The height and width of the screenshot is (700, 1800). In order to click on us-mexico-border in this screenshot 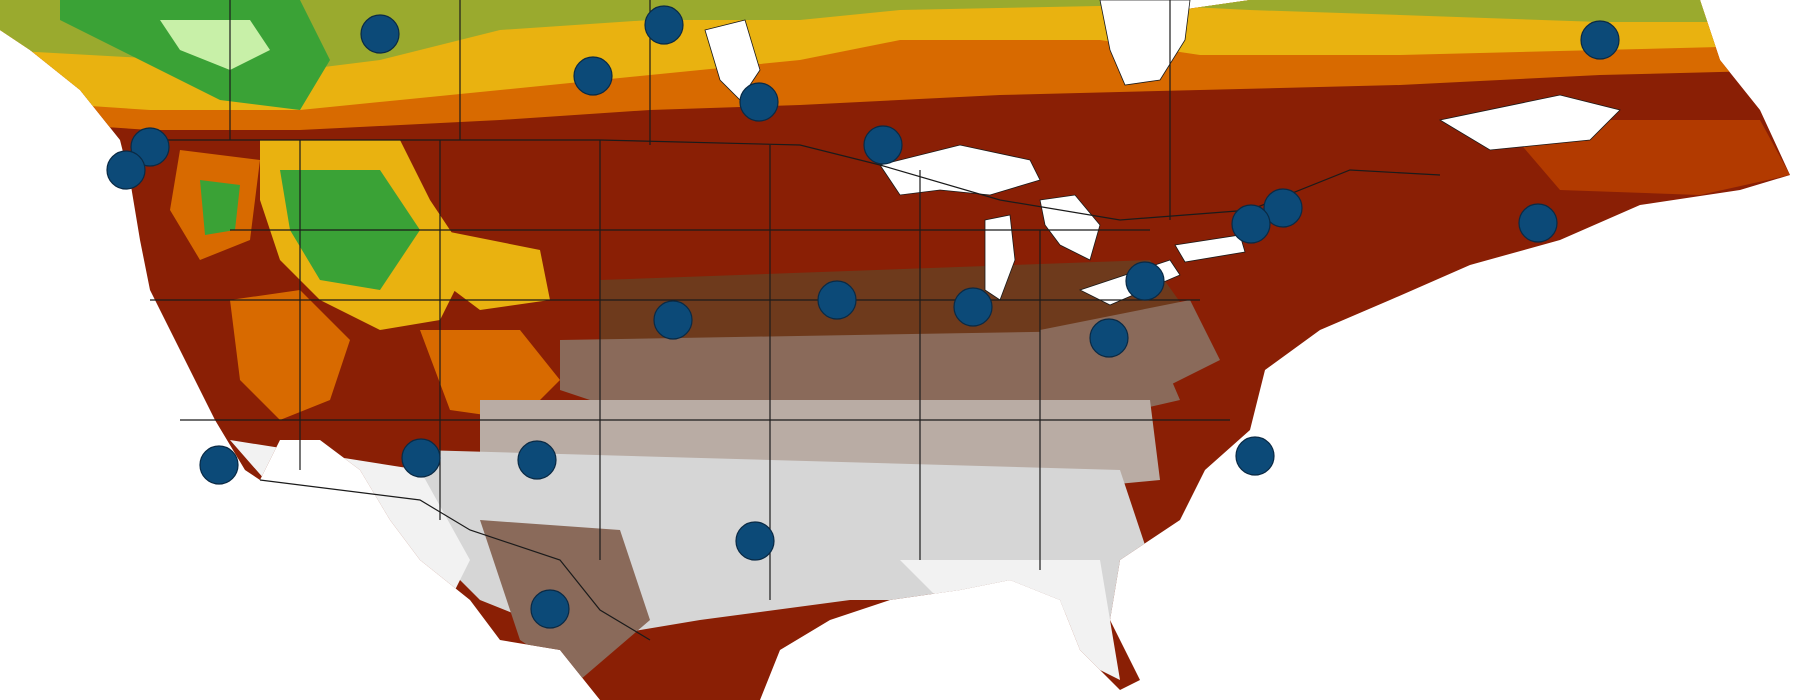, I will do `click(455, 560)`.